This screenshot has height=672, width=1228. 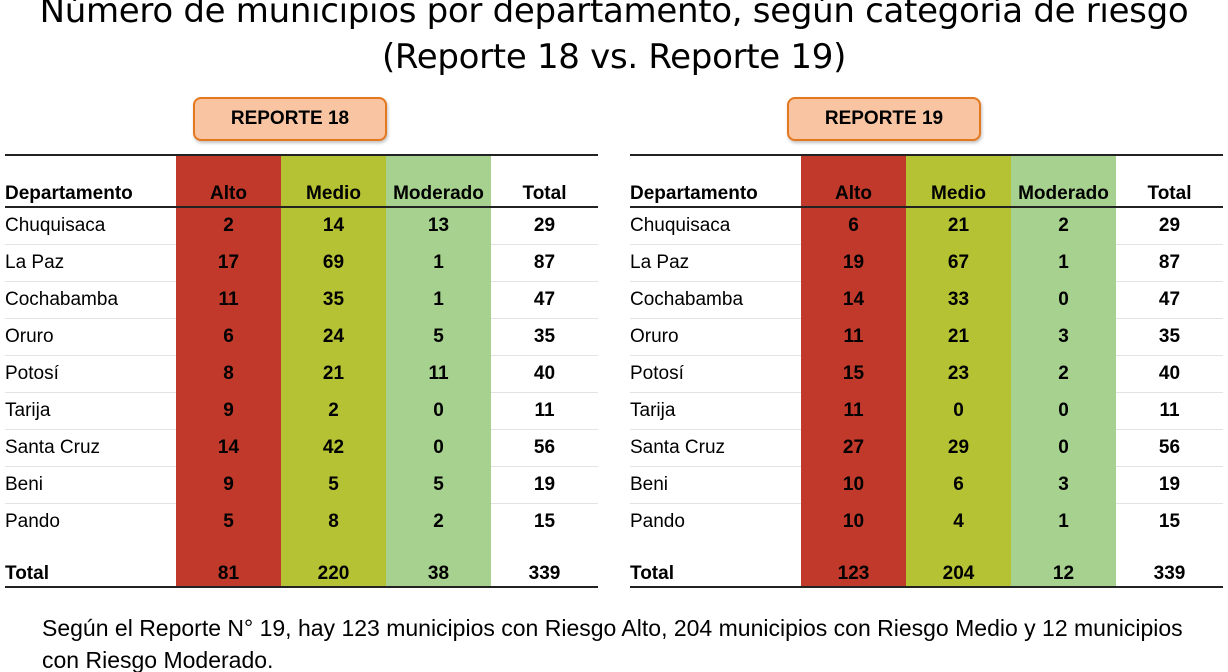 I want to click on report-18-badge: REPORTE 18, so click(x=290, y=119).